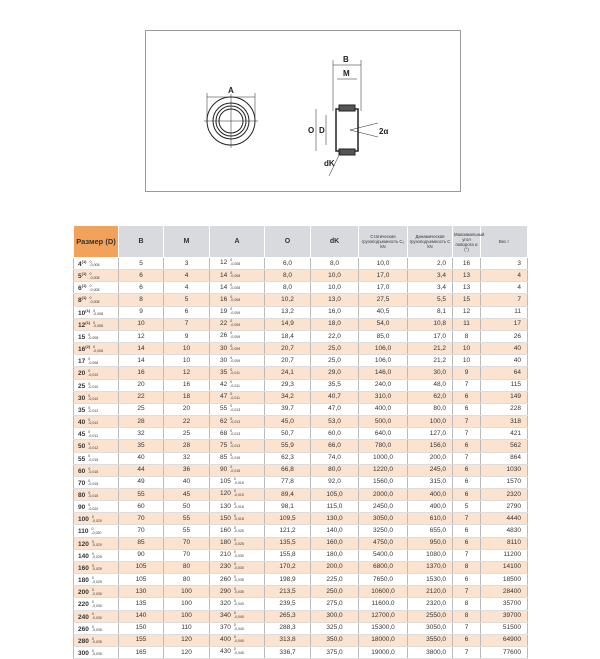 The width and height of the screenshot is (600, 659). Describe the element at coordinates (287, 385) in the screenshot. I see `cell-o: 29,3` at that location.